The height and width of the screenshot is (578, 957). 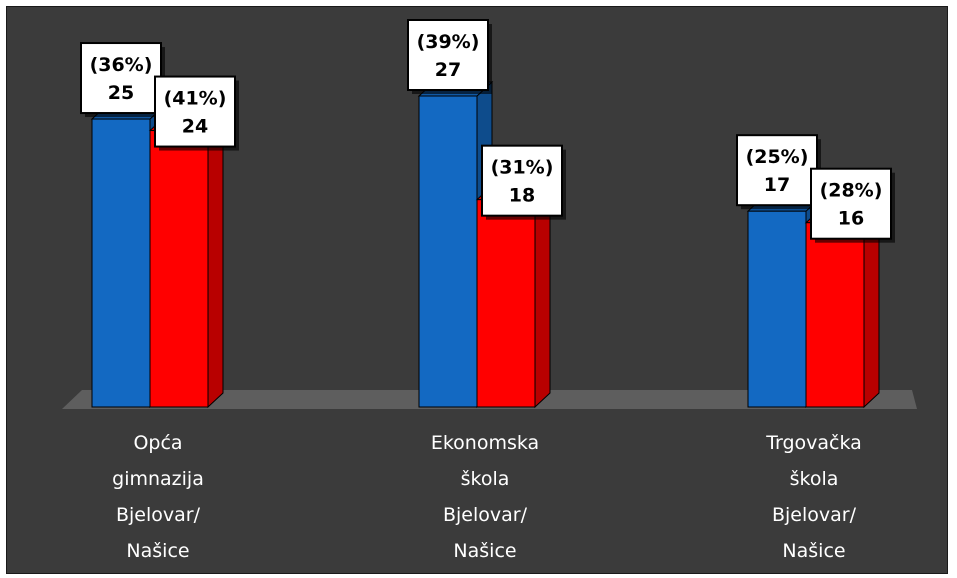 What do you see at coordinates (485, 443) in the screenshot?
I see `category-label-line: Ekonomska` at bounding box center [485, 443].